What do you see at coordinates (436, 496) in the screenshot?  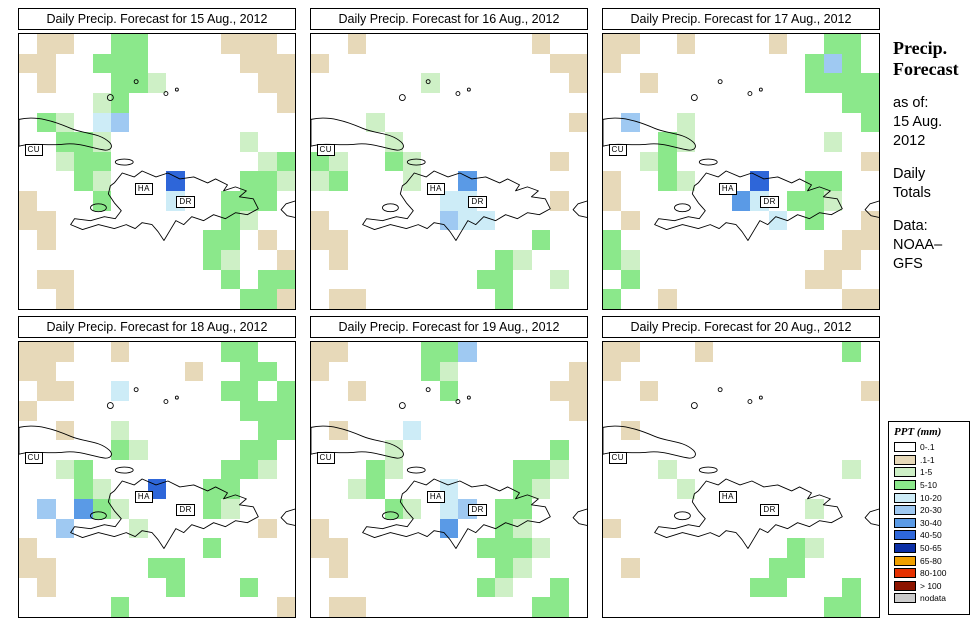 I see `island-label-ha: HA` at bounding box center [436, 496].